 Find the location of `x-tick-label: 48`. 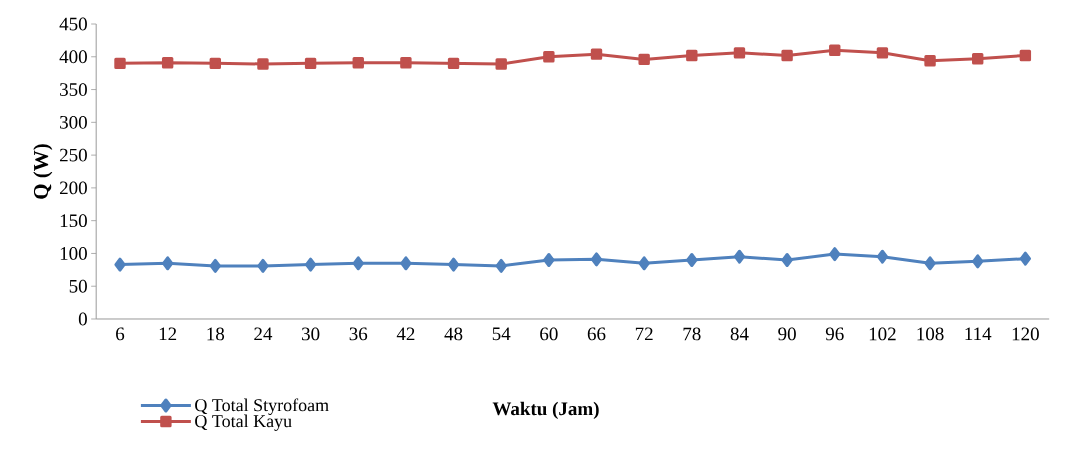

x-tick-label: 48 is located at coordinates (453, 334).